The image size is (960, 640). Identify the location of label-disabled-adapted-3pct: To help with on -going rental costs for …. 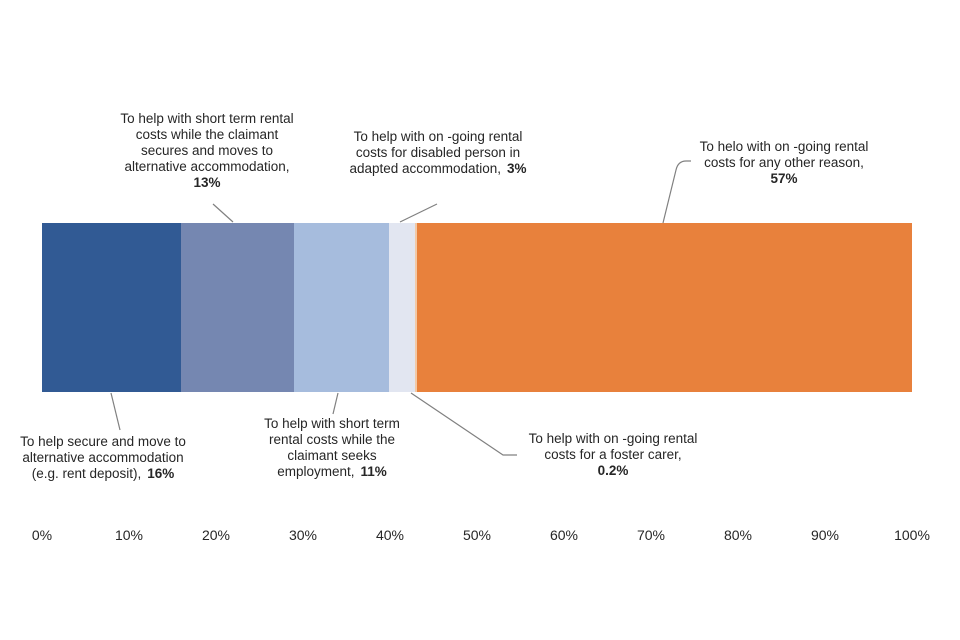
(438, 153).